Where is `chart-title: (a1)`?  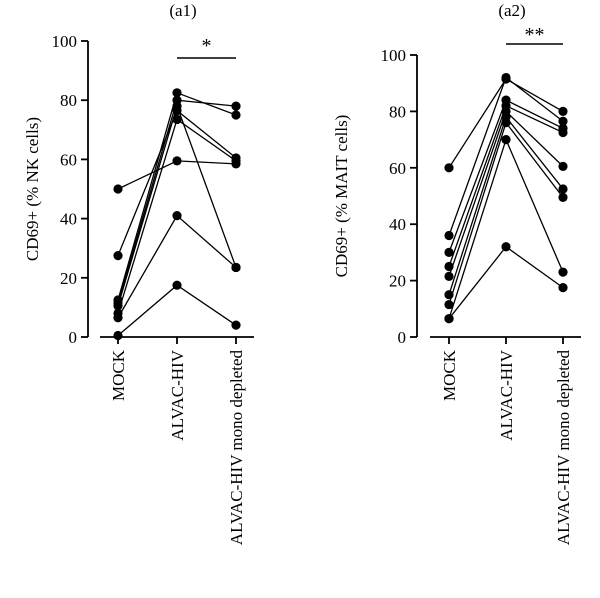
chart-title: (a1) is located at coordinates (182, 10).